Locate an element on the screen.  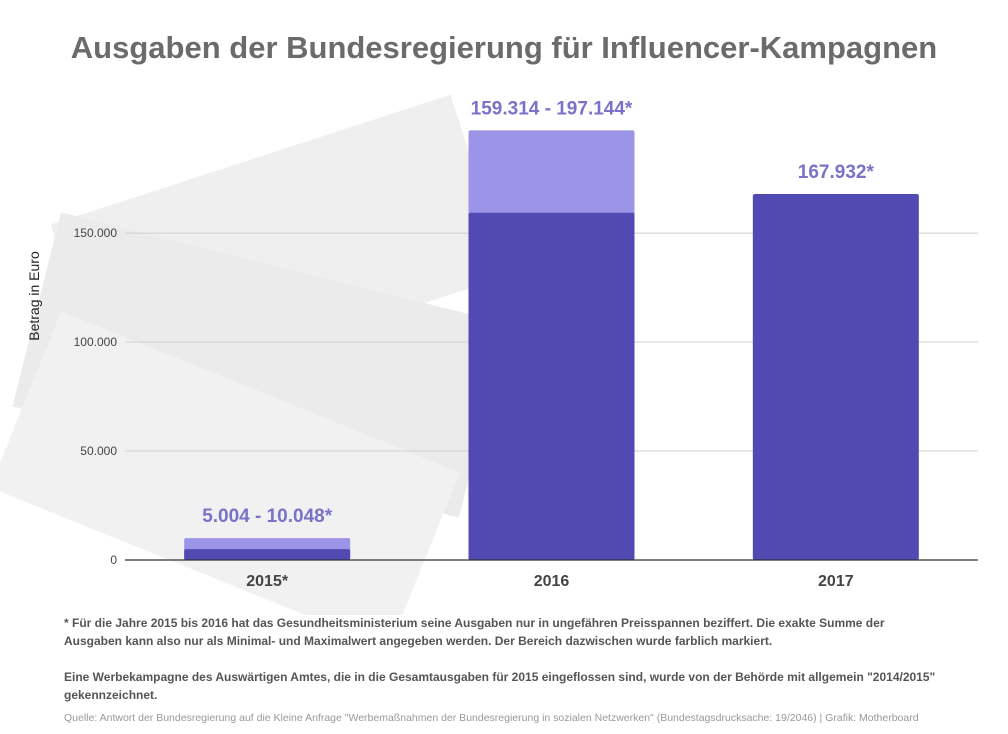
x-tick-label: 2017 is located at coordinates (836, 581).